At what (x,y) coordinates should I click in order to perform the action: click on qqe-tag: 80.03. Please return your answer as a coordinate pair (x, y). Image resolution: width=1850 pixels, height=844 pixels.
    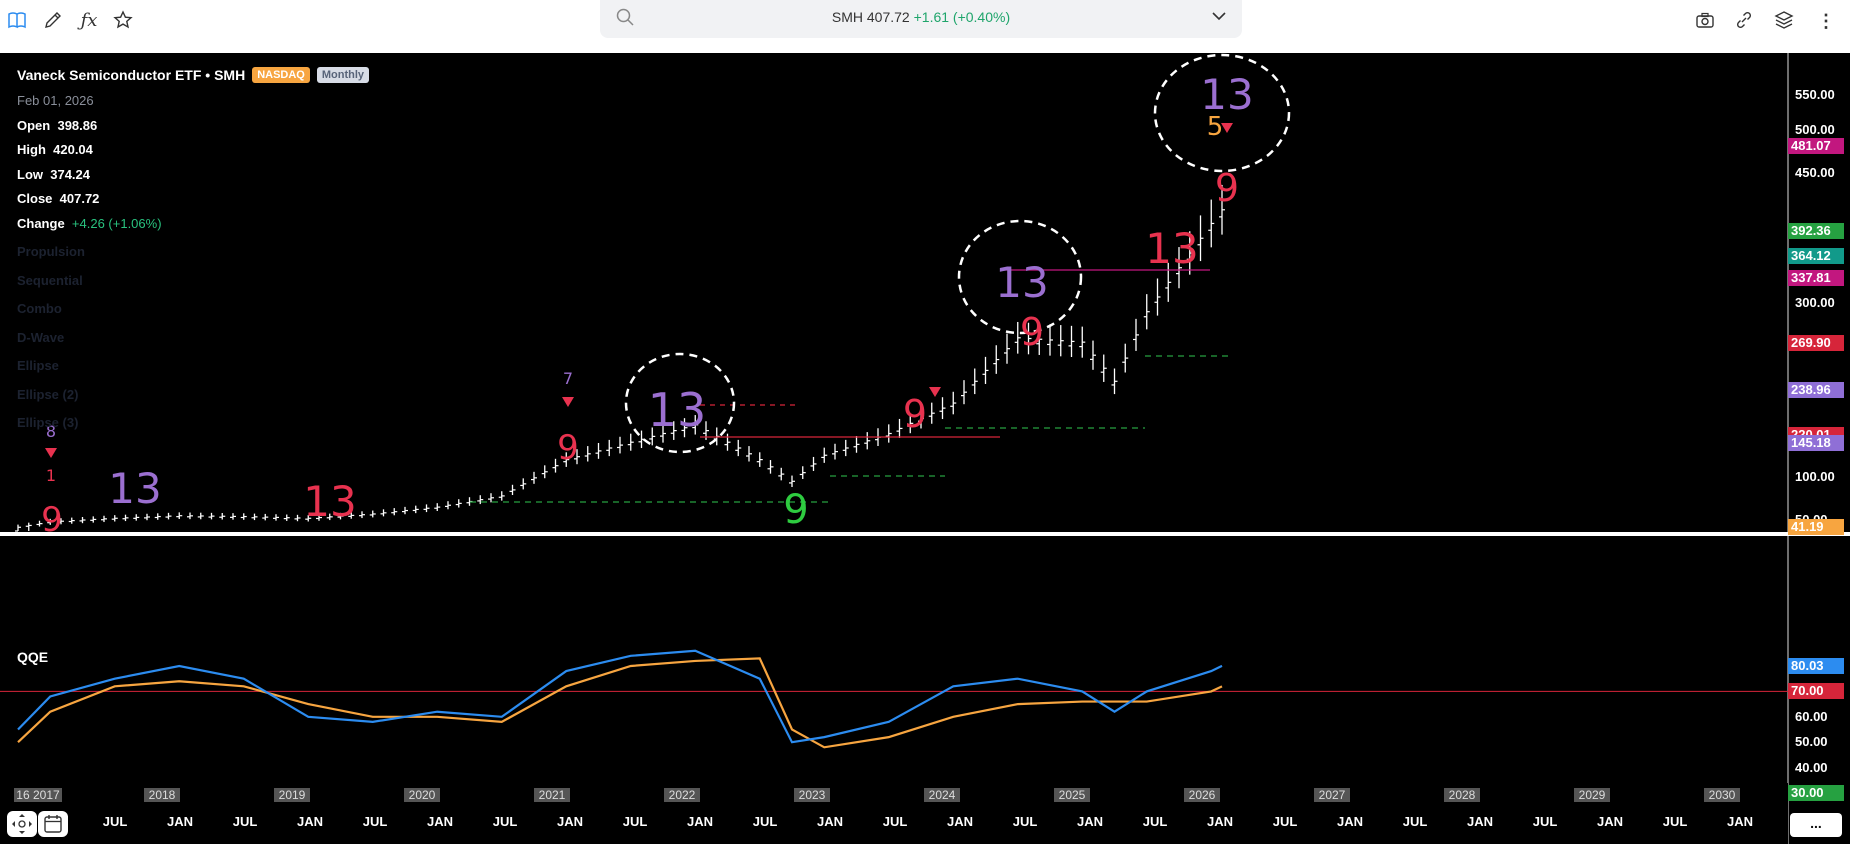
    Looking at the image, I should click on (1816, 665).